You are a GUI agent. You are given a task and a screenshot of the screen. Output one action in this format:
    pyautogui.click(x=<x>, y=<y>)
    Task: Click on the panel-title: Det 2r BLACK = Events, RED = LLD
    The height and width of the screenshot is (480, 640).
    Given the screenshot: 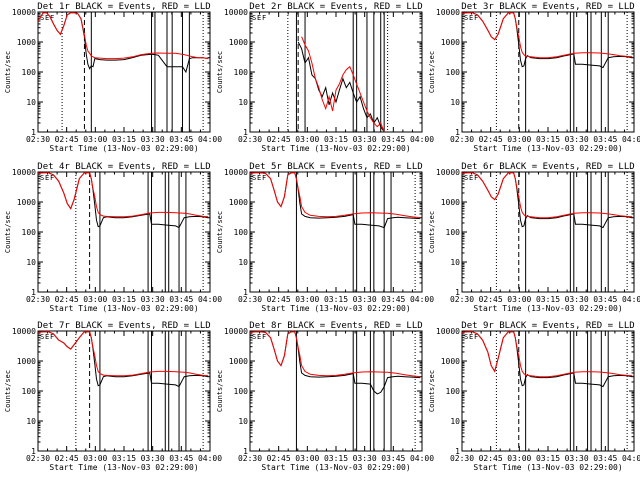 What is the action you would take?
    pyautogui.click(x=335, y=7)
    